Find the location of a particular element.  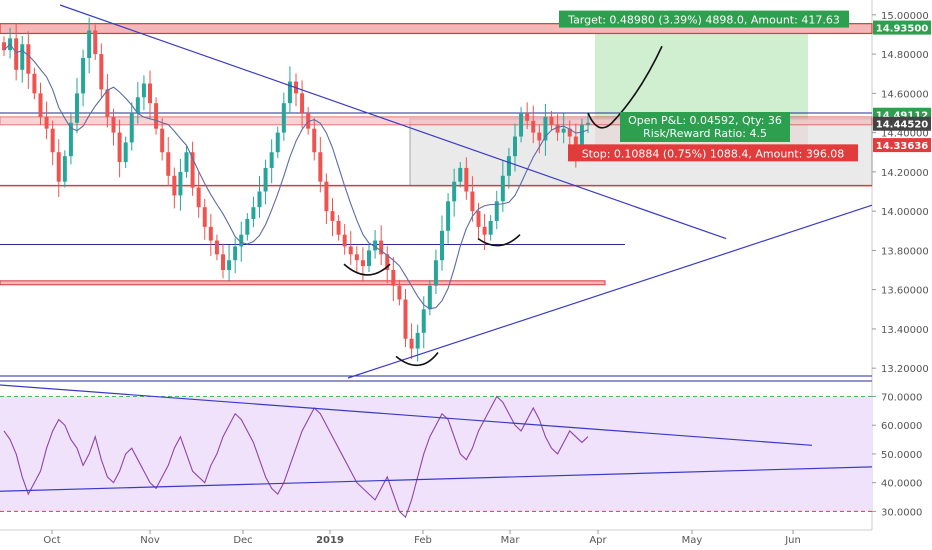

rsi-line is located at coordinates (296, 457).